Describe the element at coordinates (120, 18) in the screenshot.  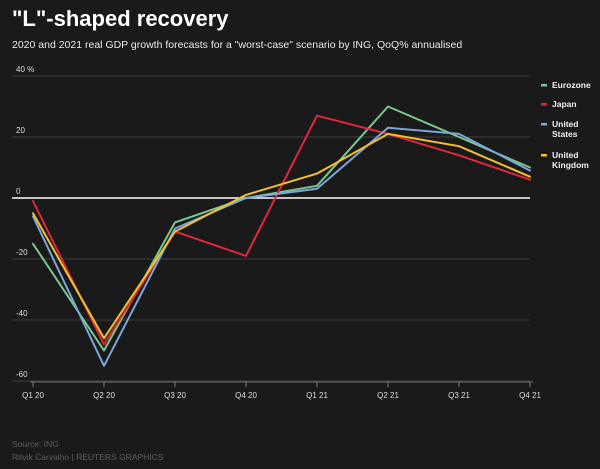
I see `chart-title: "L"-shaped recovery` at that location.